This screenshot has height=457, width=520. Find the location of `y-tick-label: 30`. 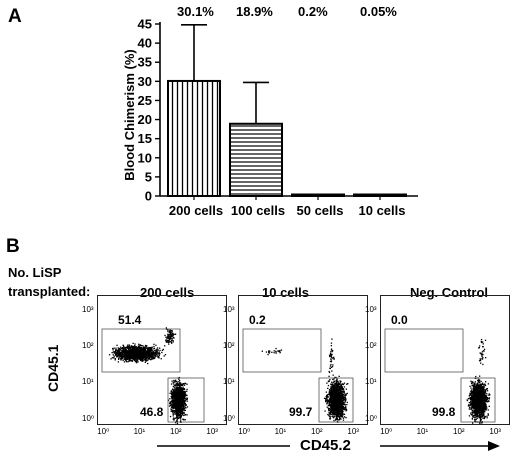

y-tick-label: 30 is located at coordinates (145, 81).